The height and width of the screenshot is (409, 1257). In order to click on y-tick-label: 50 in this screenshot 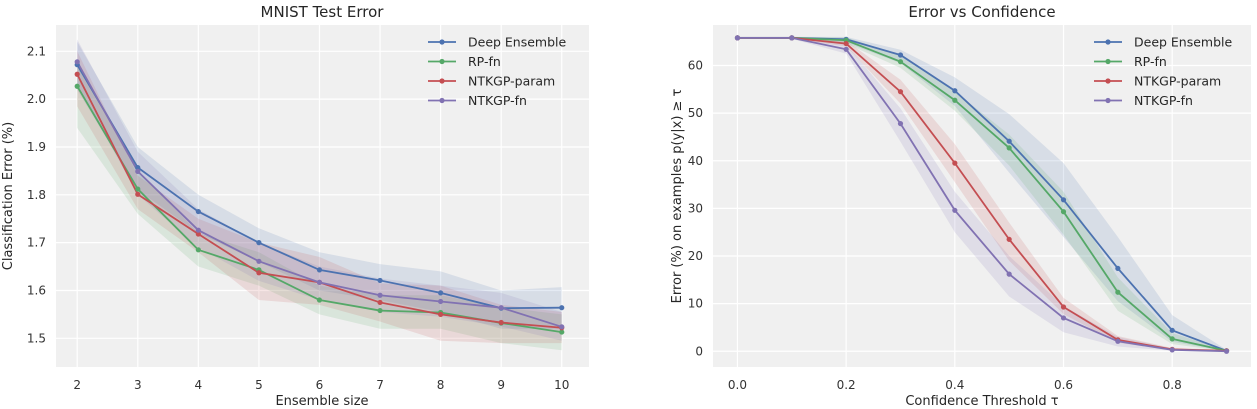, I will do `click(695, 113)`.